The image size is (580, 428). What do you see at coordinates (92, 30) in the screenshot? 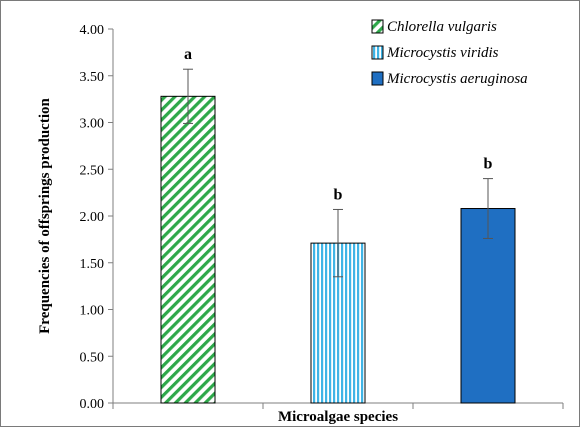
I see `y-tick-label: 4.00` at bounding box center [92, 30].